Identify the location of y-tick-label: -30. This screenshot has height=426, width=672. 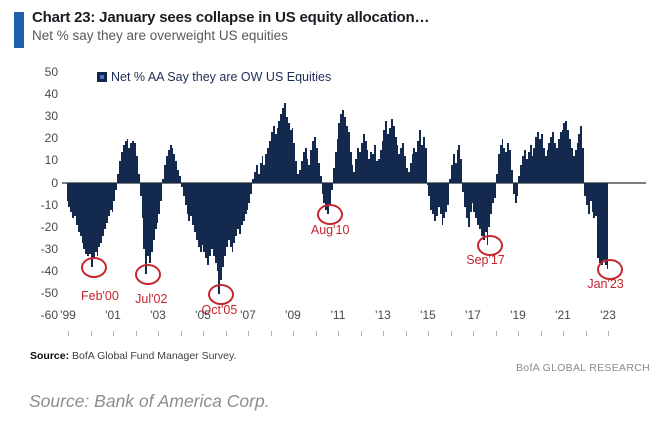
(49, 248).